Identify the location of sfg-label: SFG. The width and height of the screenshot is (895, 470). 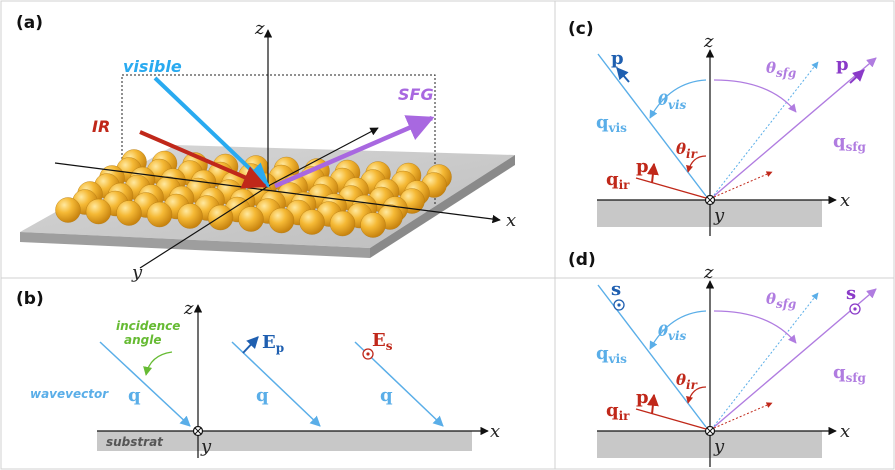
(416, 94).